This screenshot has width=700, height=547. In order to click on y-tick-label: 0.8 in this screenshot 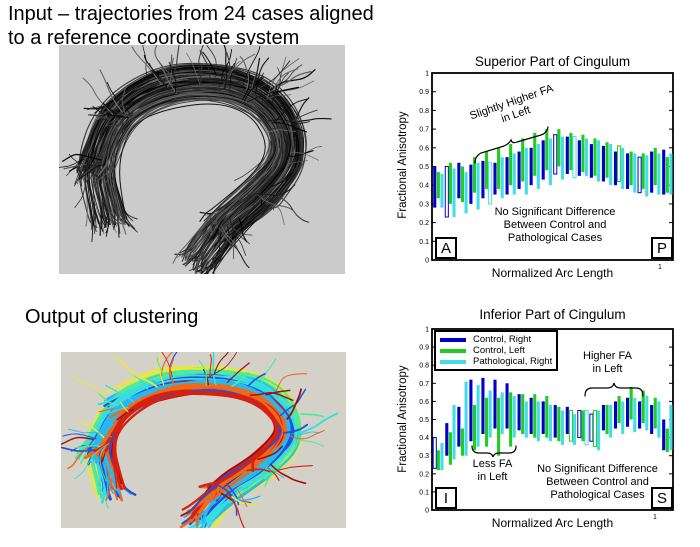, I will do `click(424, 111)`.